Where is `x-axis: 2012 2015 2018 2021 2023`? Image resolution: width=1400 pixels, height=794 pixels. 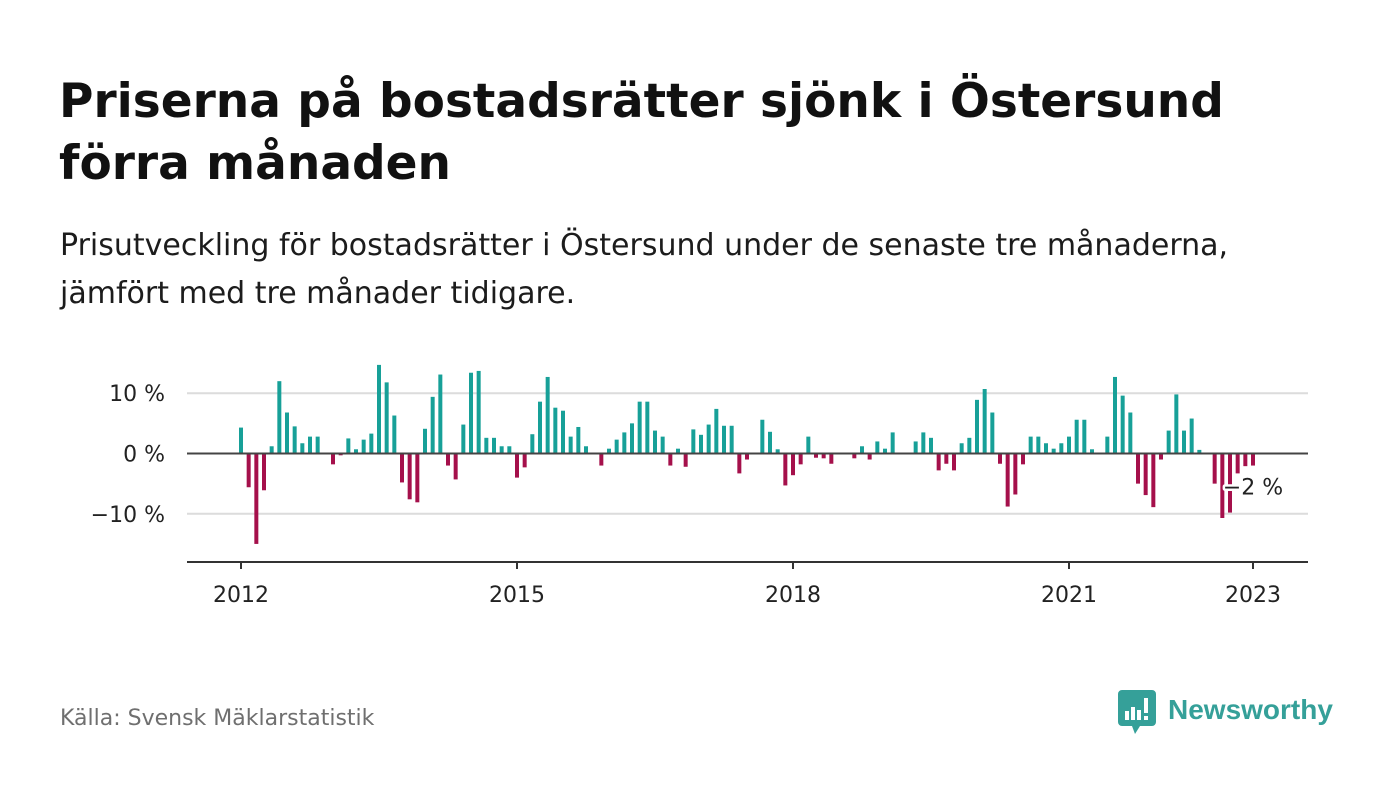 x-axis: 2012 2015 2018 2021 2023 is located at coordinates (747, 584).